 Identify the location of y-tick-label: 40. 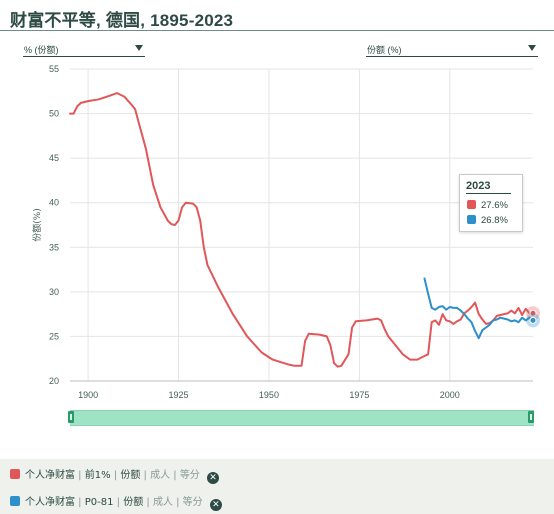
(54, 203).